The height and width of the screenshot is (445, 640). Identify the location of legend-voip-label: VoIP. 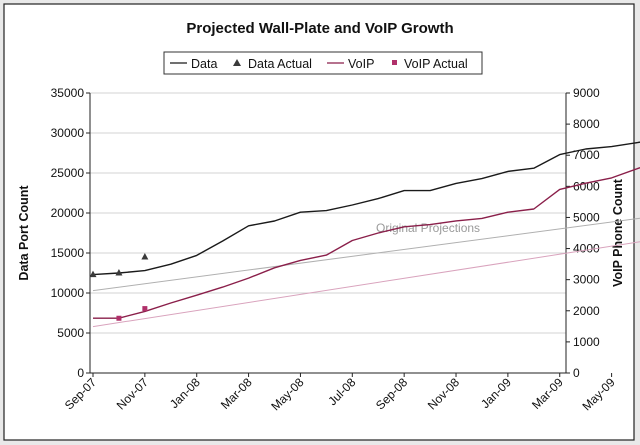
(361, 64).